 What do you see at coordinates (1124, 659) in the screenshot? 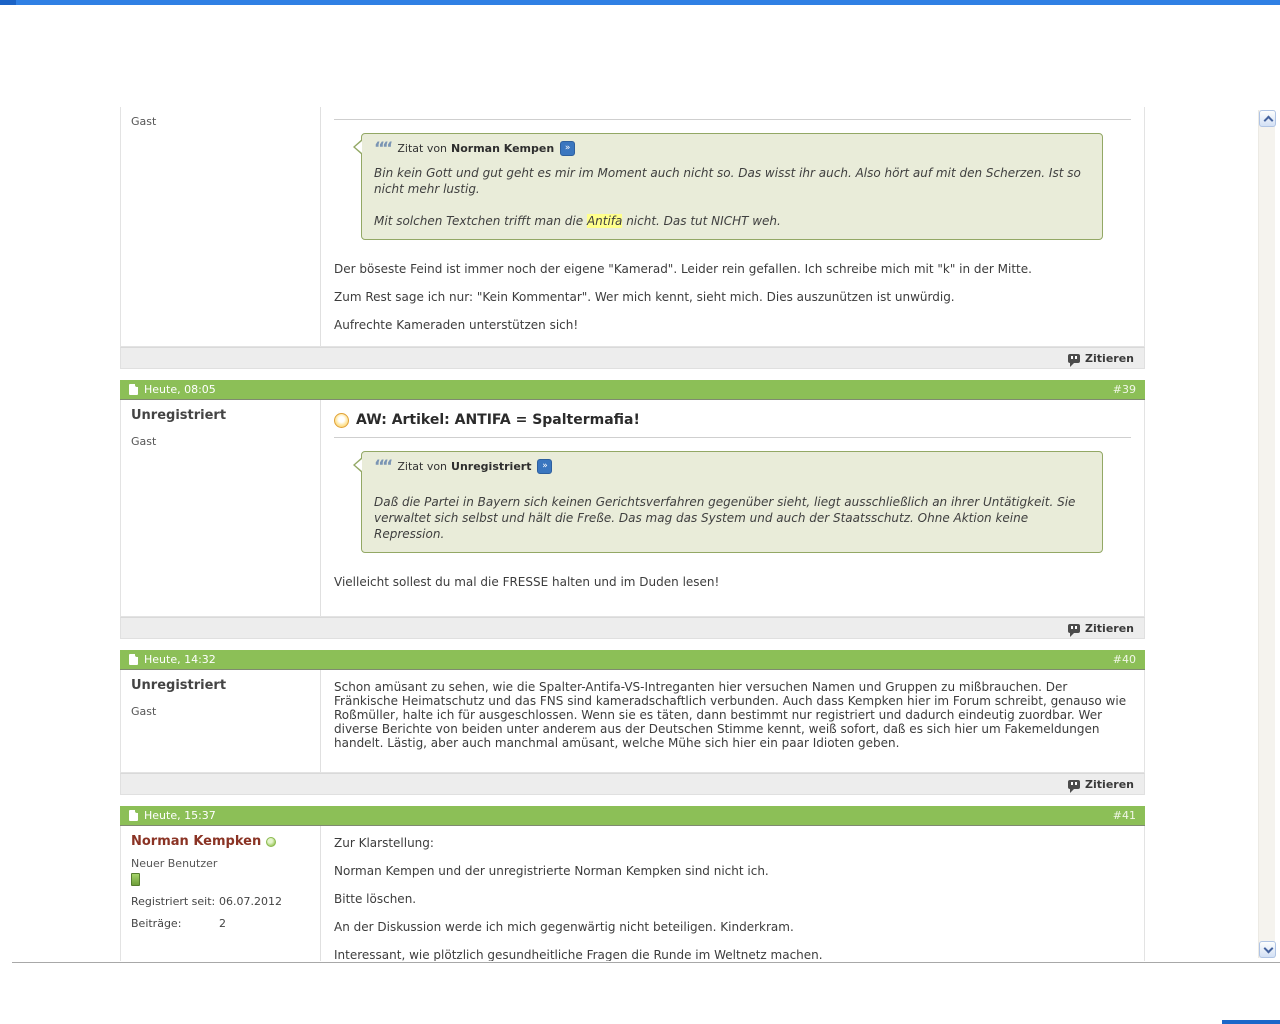
I see `post-number-link: #40` at bounding box center [1124, 659].